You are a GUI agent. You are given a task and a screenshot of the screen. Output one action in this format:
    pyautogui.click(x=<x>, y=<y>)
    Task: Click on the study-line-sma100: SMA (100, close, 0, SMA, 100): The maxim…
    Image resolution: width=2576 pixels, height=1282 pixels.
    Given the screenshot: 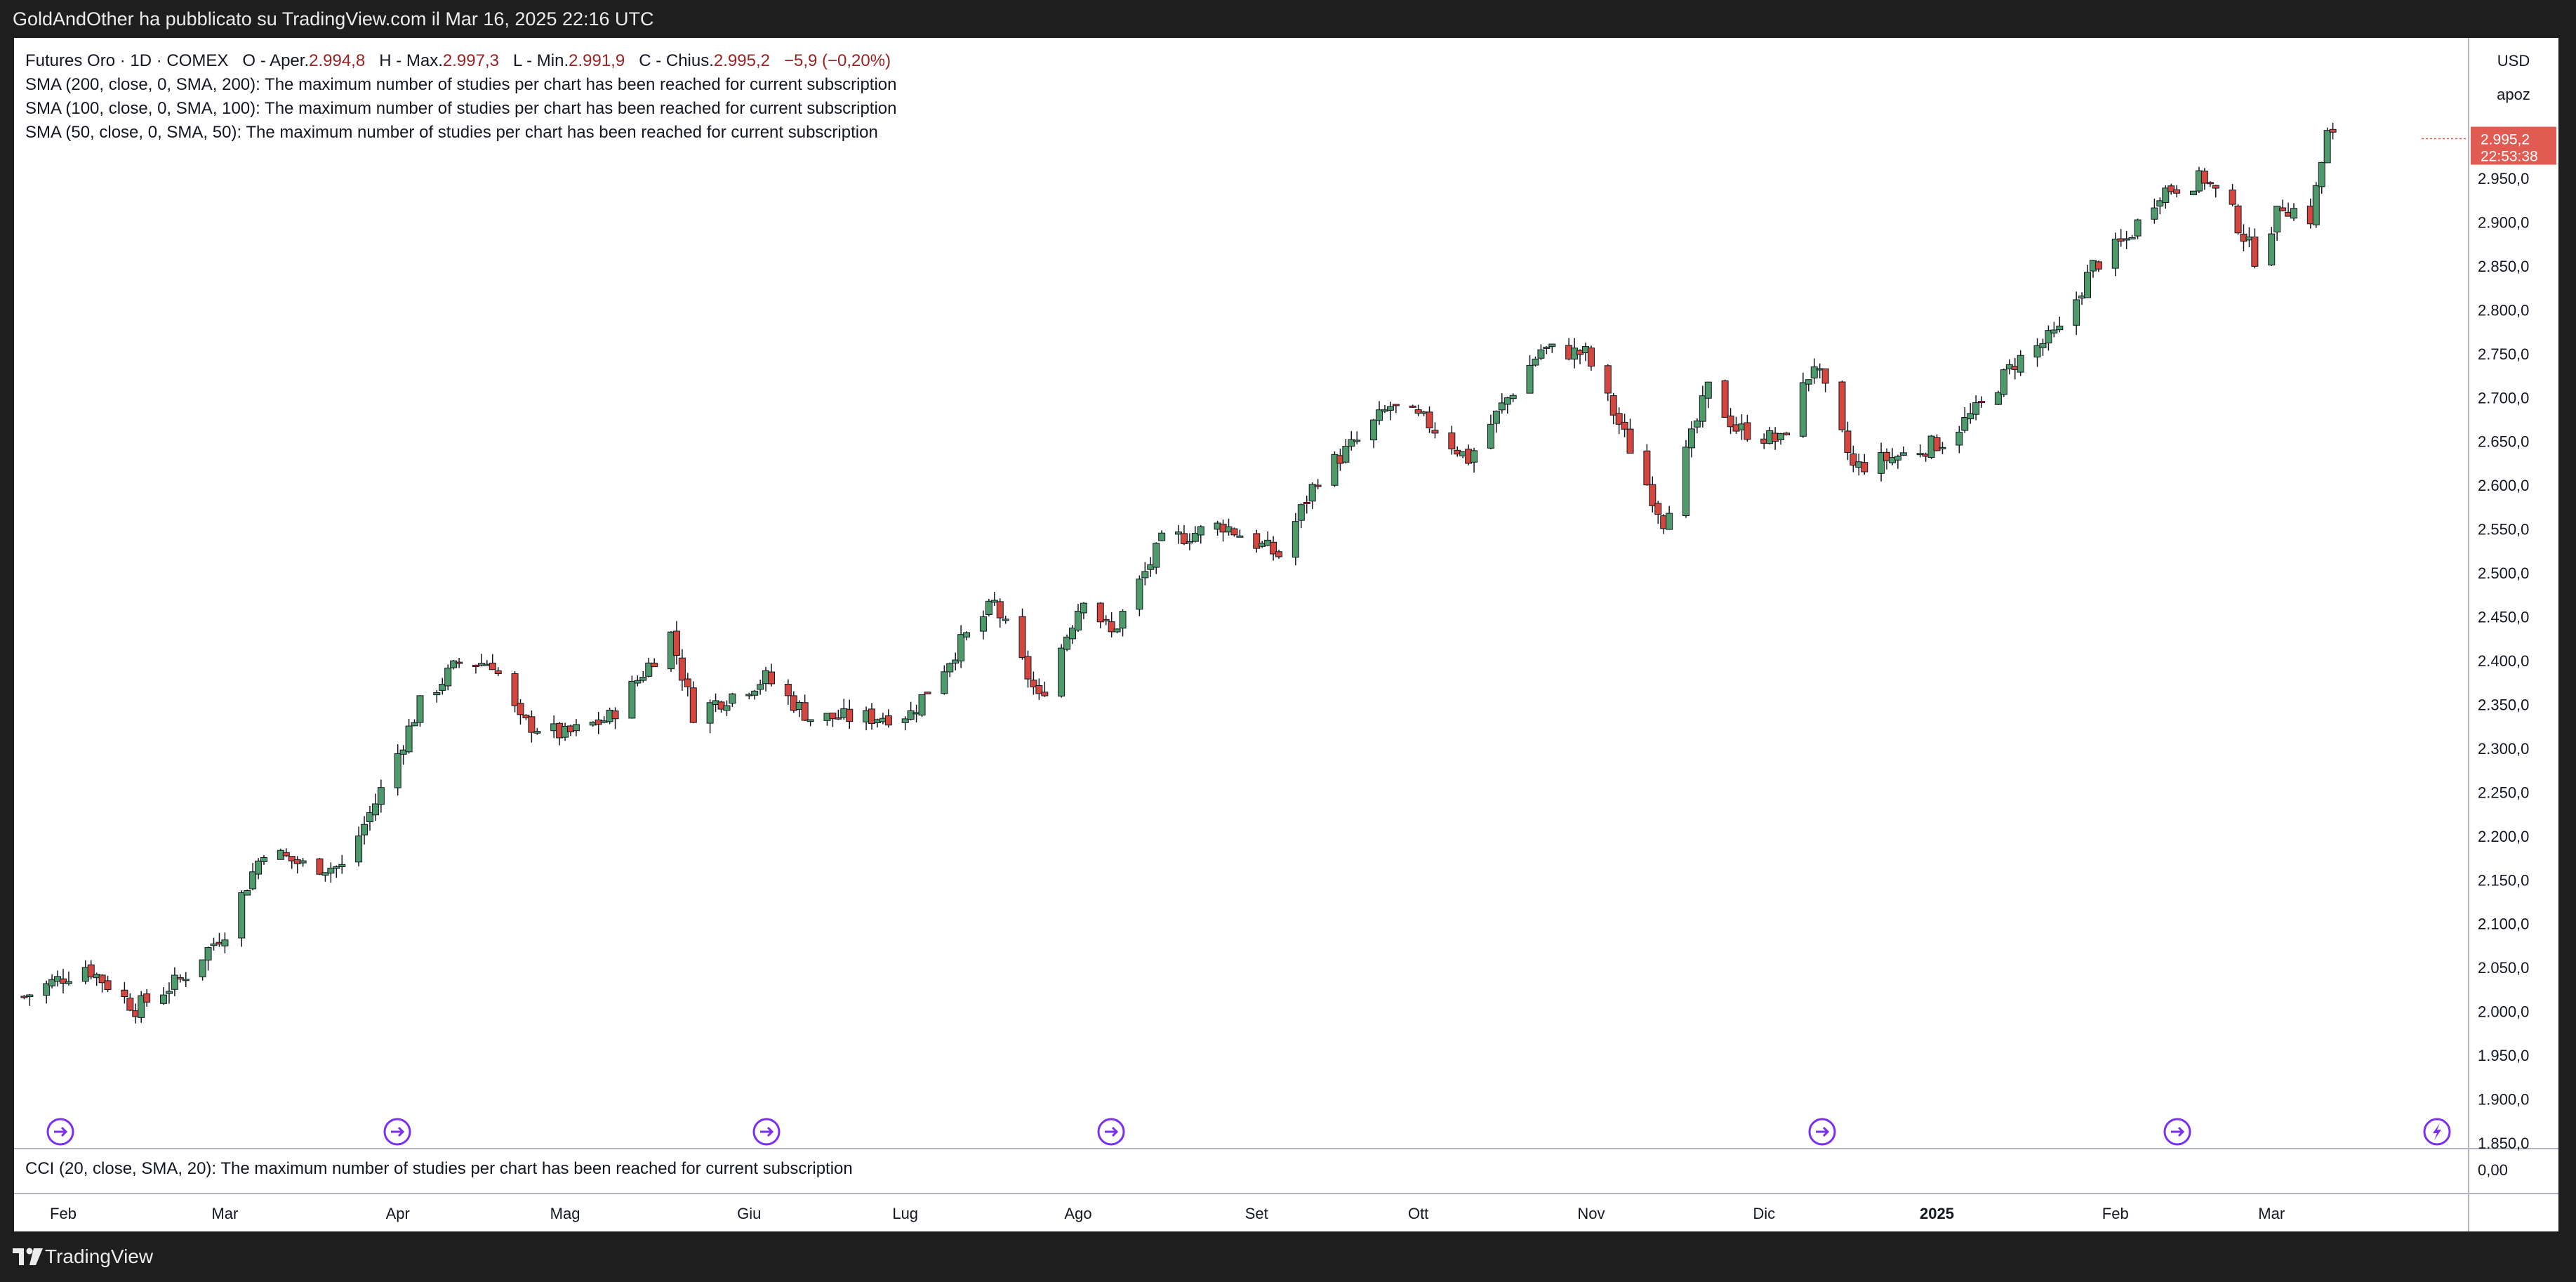 What is the action you would take?
    pyautogui.click(x=461, y=108)
    